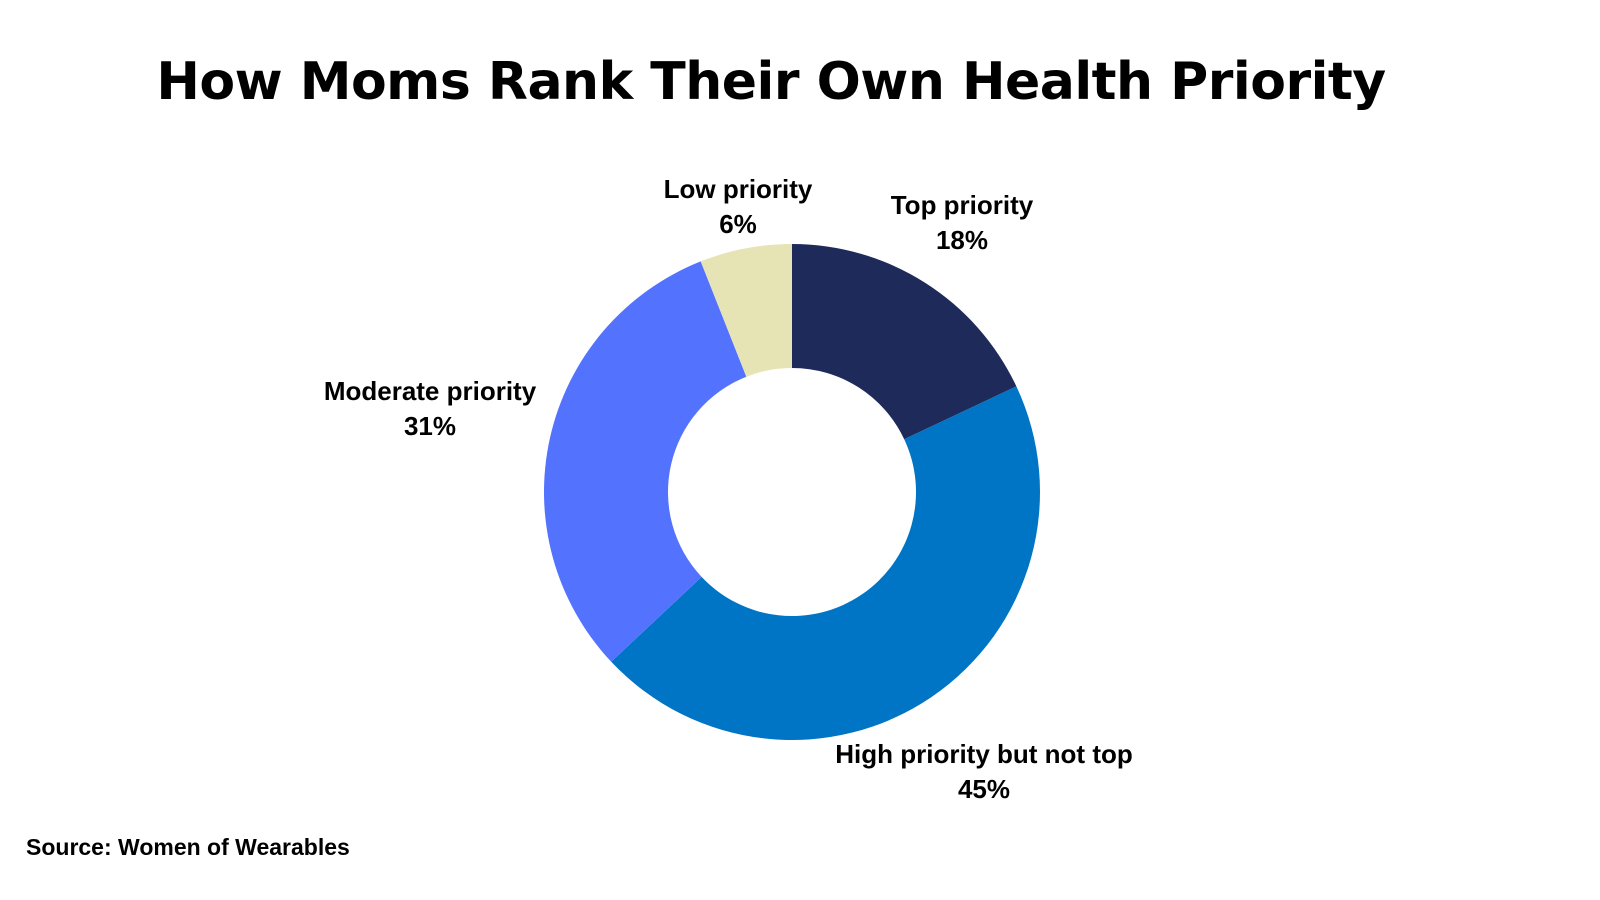  Describe the element at coordinates (430, 391) in the screenshot. I see `slice-label-name: Moderate priority` at that location.